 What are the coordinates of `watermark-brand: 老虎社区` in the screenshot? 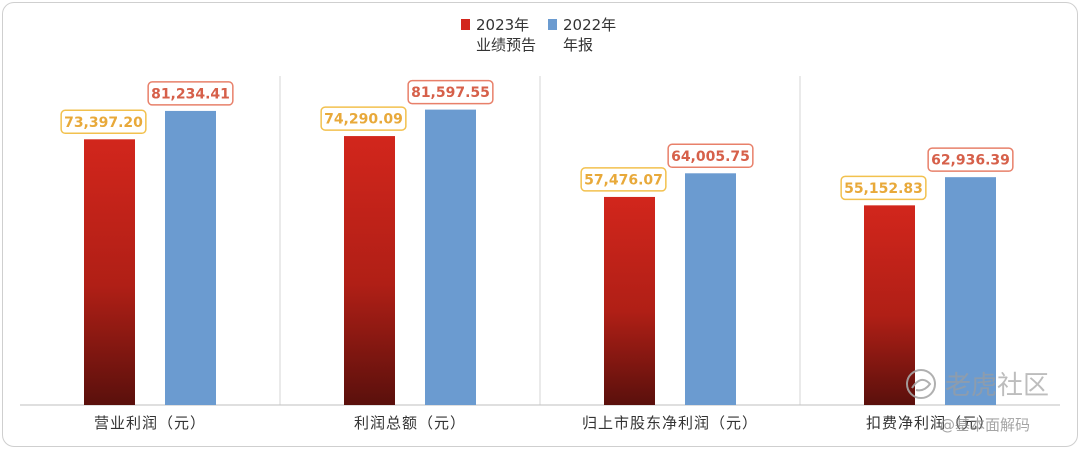 It's located at (997, 386).